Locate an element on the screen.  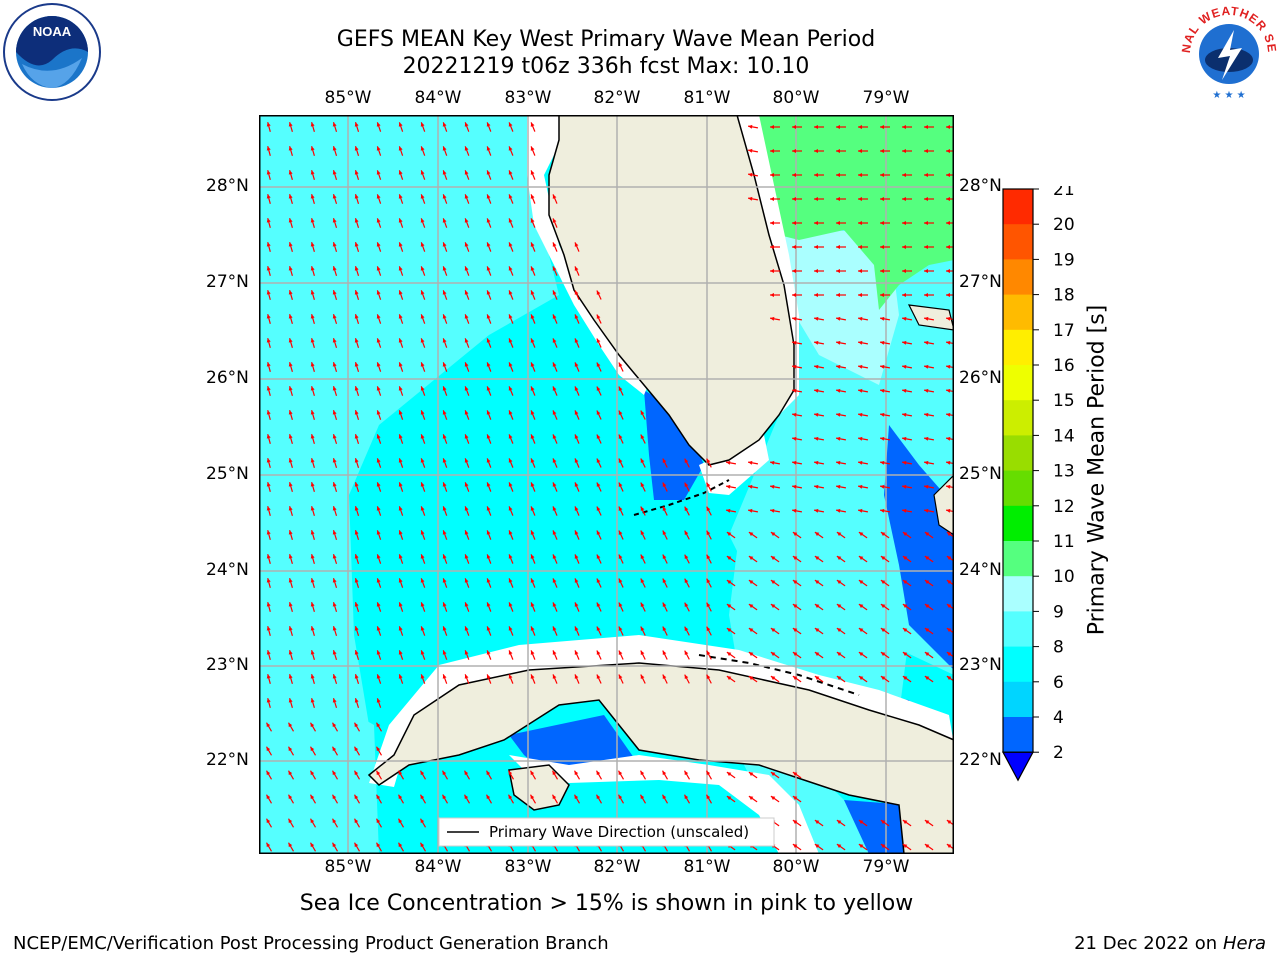
colorbar-tick-label-16: 21 is located at coordinates (1064, 193).